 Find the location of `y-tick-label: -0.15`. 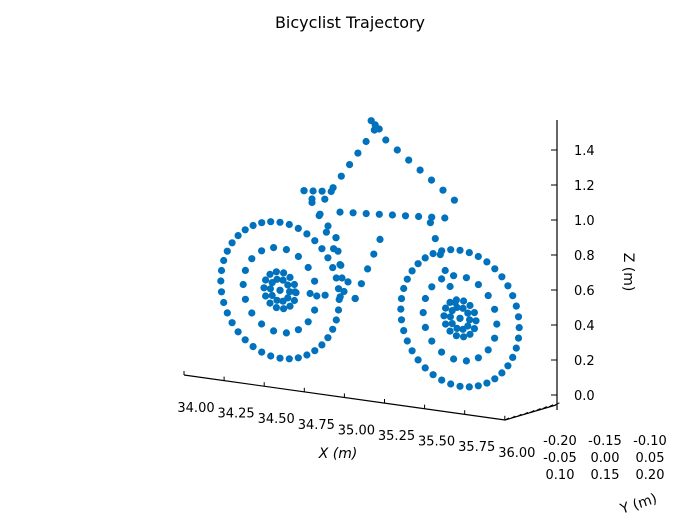

y-tick-label: -0.15 is located at coordinates (605, 441).